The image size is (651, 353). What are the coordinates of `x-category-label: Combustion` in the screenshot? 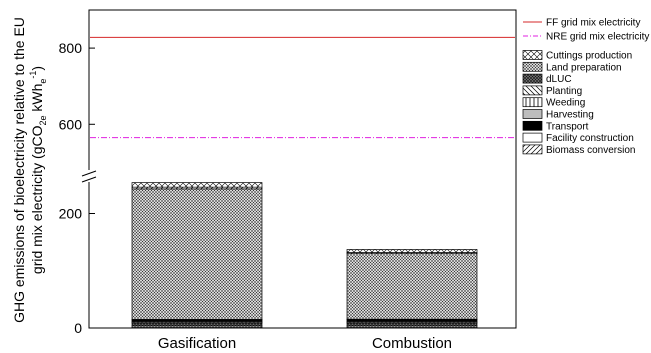 It's located at (412, 343).